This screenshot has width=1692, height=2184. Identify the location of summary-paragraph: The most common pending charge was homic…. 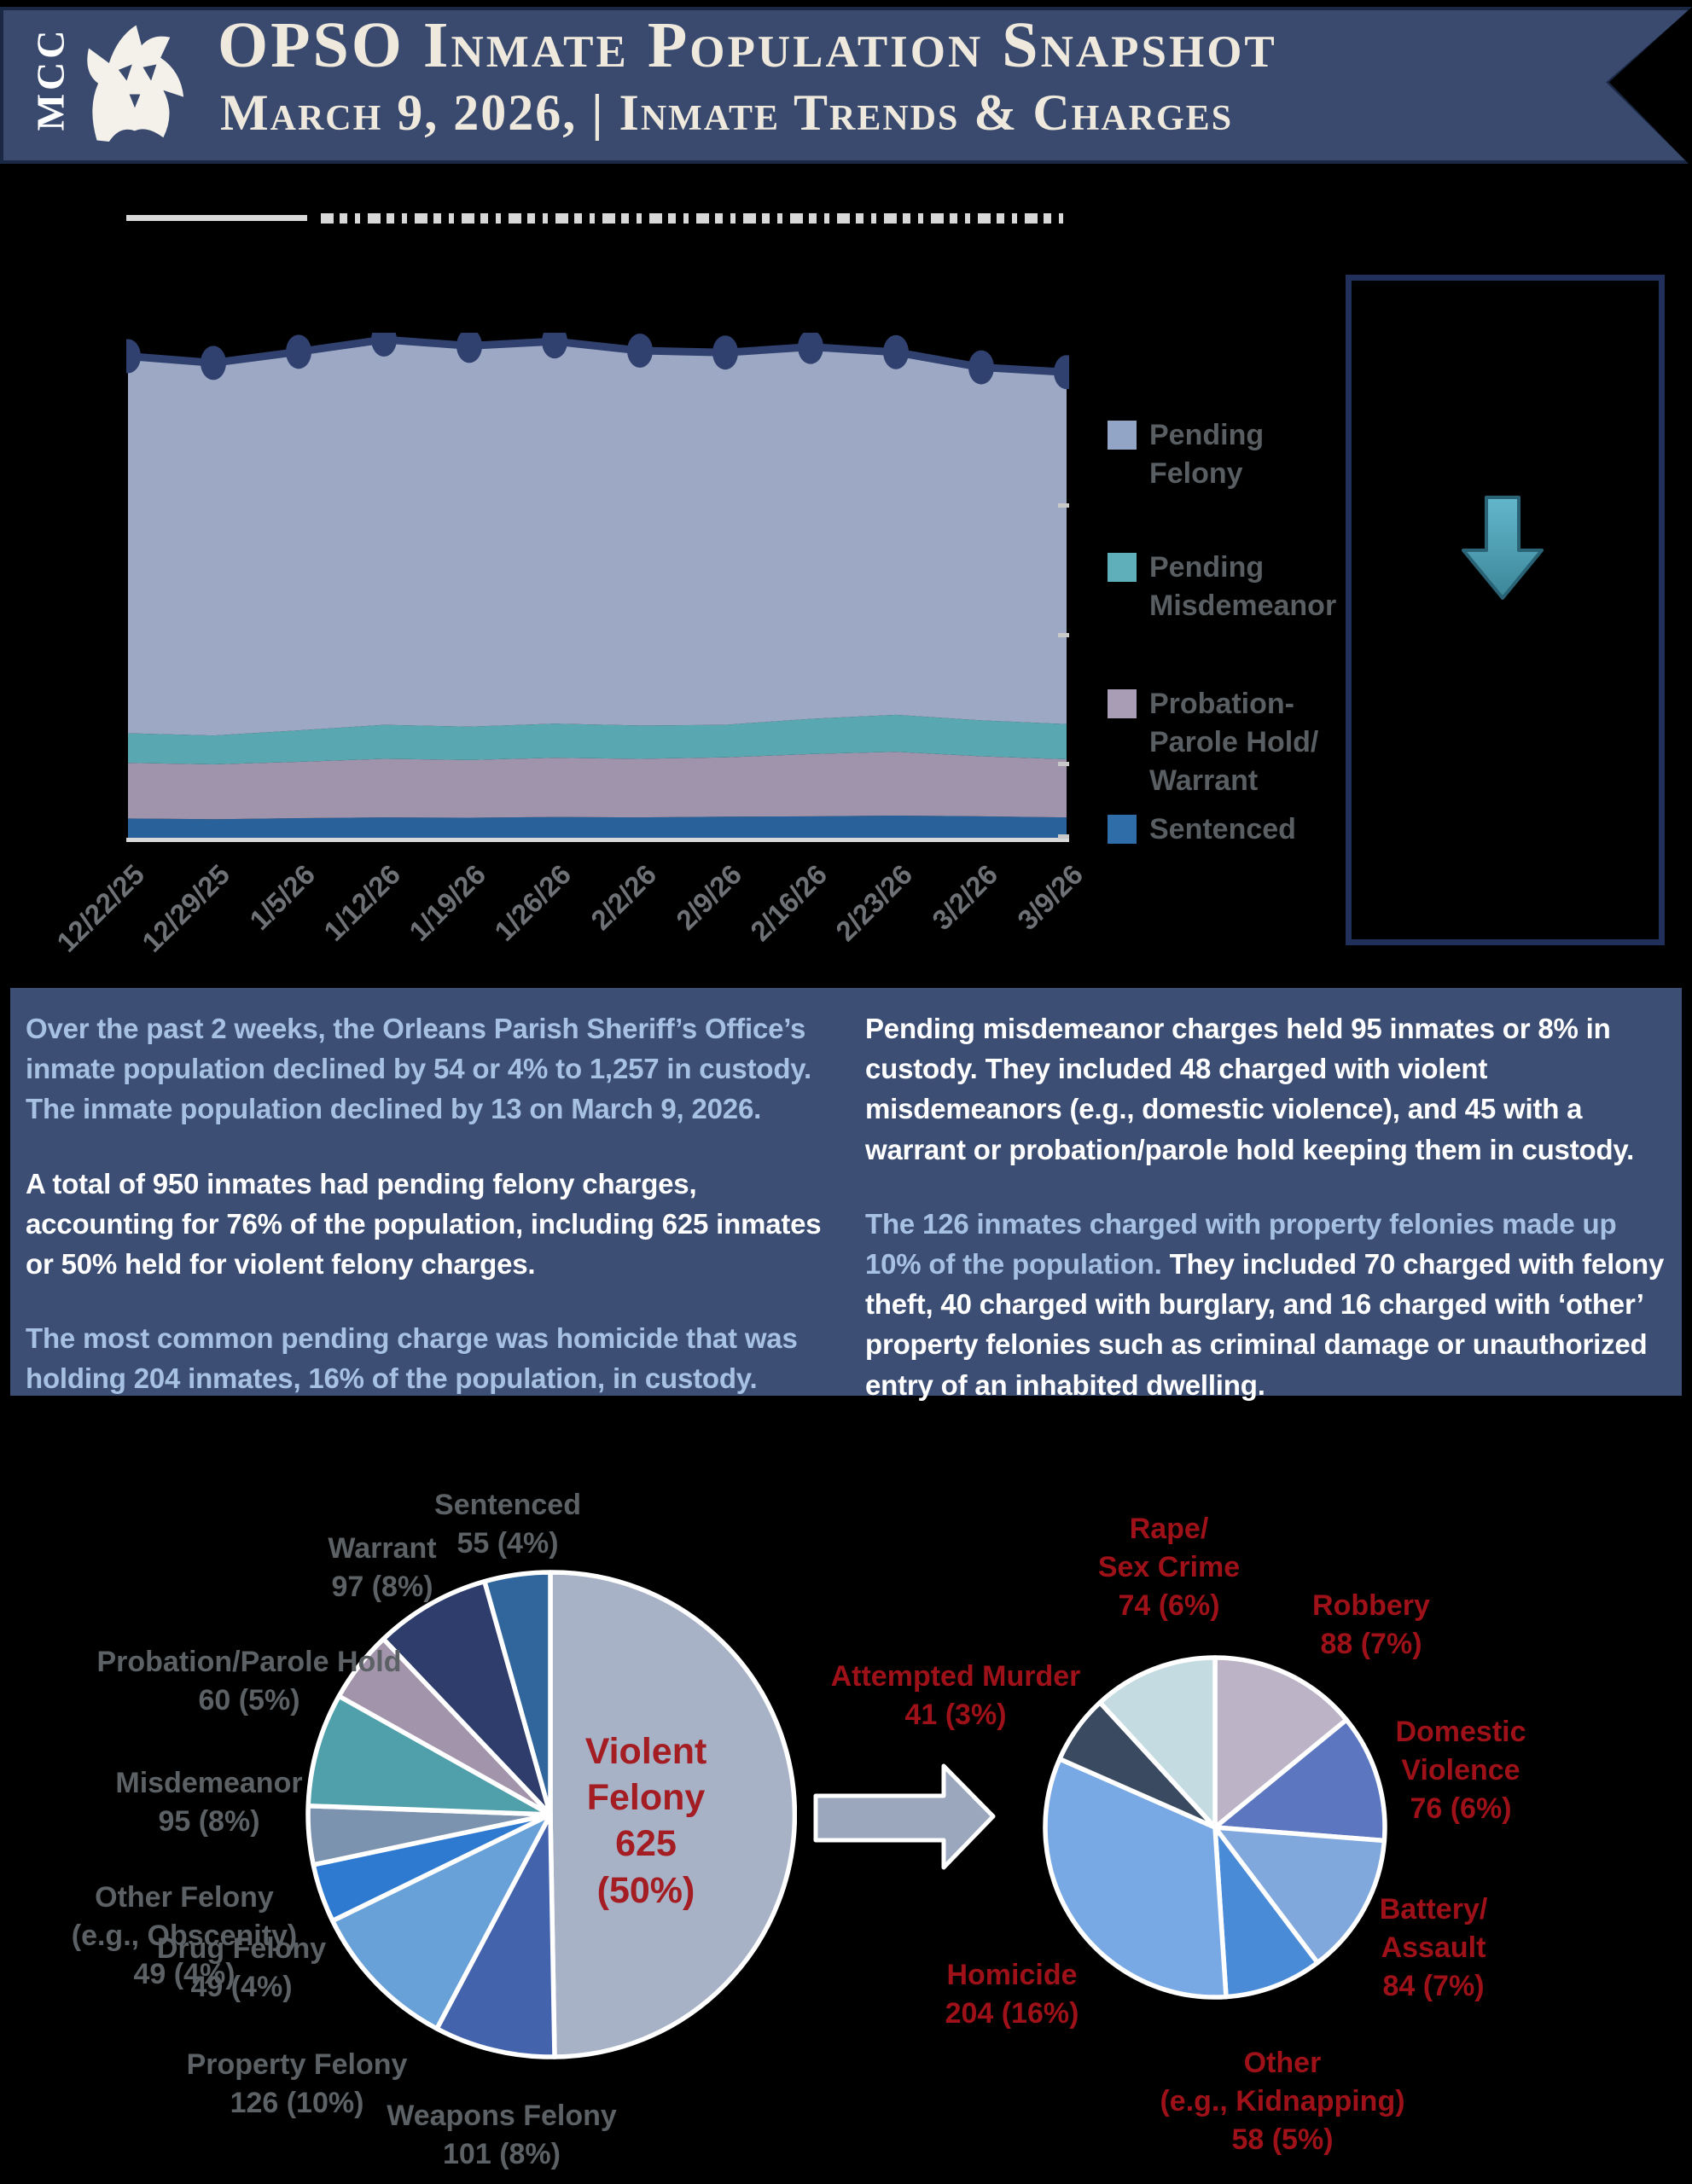
(430, 1358).